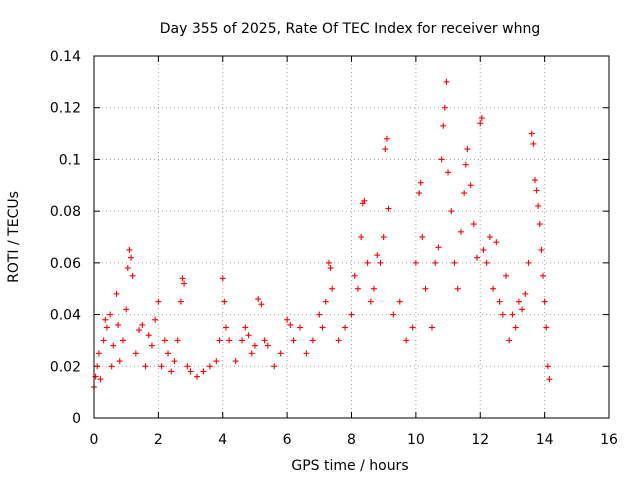 The image size is (640, 480). Describe the element at coordinates (65, 316) in the screenshot. I see `y-tick-label: 0.04` at that location.